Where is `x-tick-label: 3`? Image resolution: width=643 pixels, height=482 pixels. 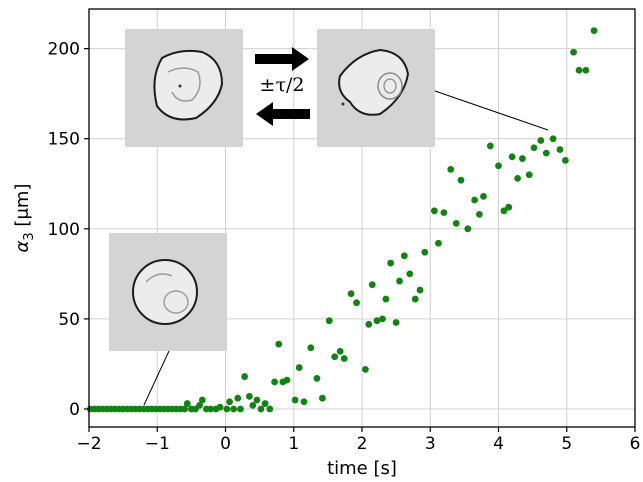
x-tick-label: 3 is located at coordinates (430, 444).